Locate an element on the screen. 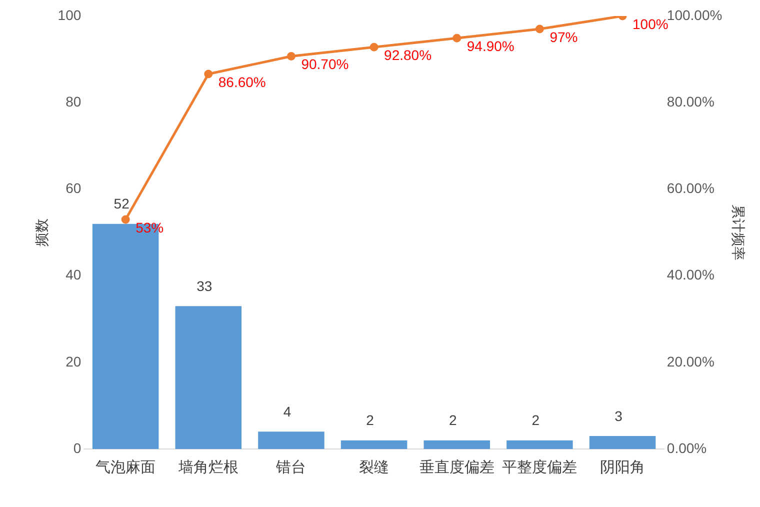 This screenshot has height=507, width=760. y2-tick-label: 100.00% is located at coordinates (694, 14).